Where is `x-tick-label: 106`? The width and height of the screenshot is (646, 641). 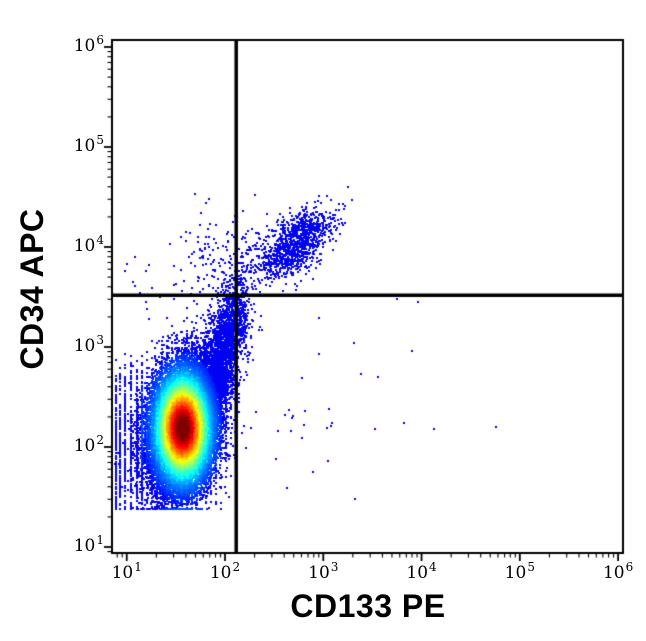 x-tick-label: 106 is located at coordinates (618, 571).